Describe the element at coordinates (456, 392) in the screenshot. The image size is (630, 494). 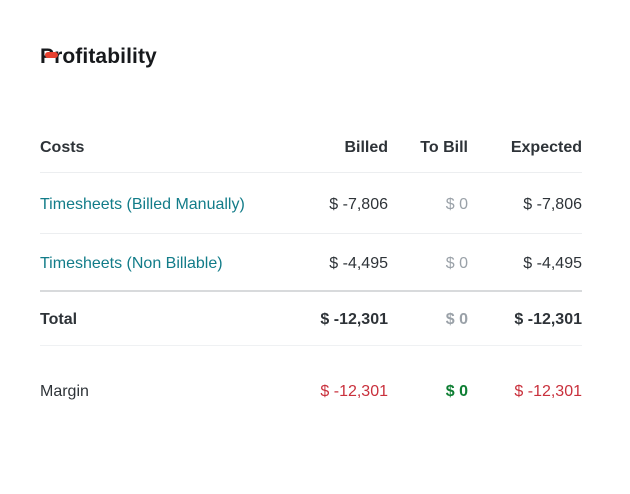
I see `margin-to-bill-value: $ 0` at that location.